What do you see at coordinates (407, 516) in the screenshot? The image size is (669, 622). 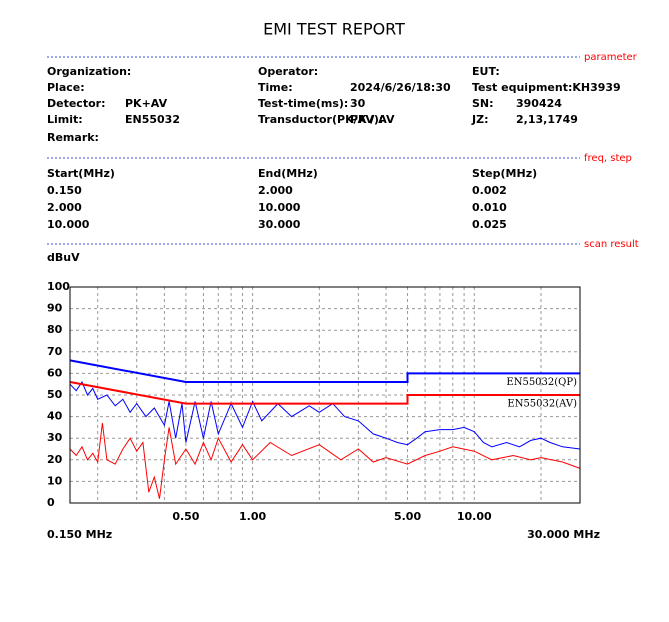 I see `x-tick-label: 5.00` at bounding box center [407, 516].